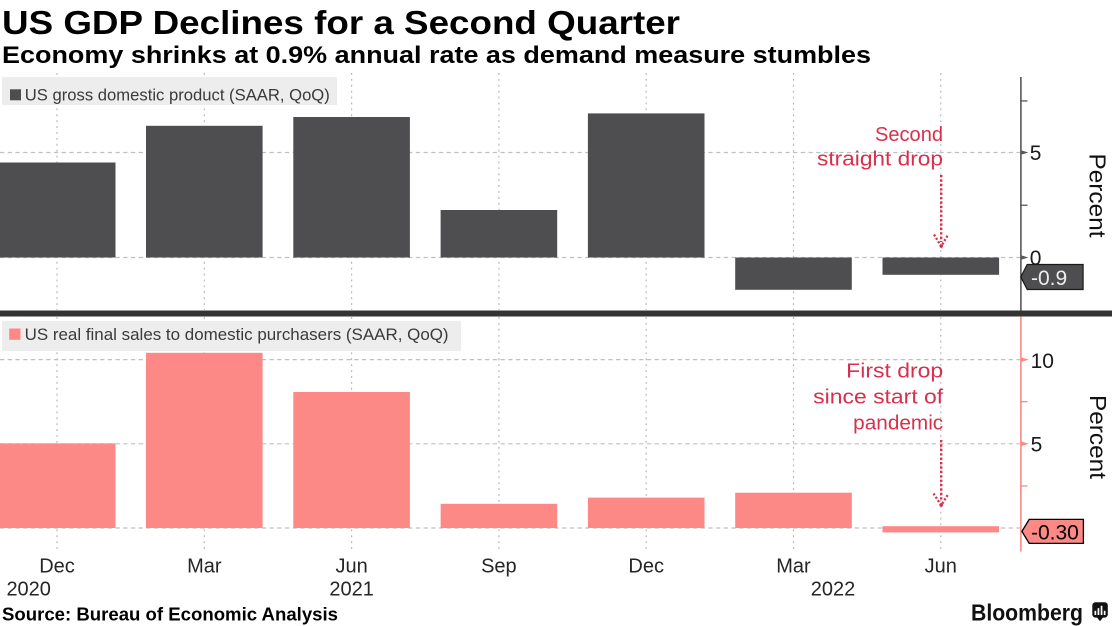 The width and height of the screenshot is (1112, 626). What do you see at coordinates (28, 589) in the screenshot?
I see `svg-text: 2020` at bounding box center [28, 589].